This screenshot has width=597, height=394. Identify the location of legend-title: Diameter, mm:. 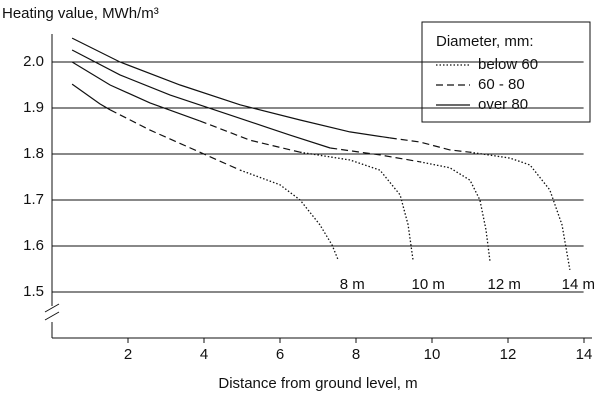
(485, 41).